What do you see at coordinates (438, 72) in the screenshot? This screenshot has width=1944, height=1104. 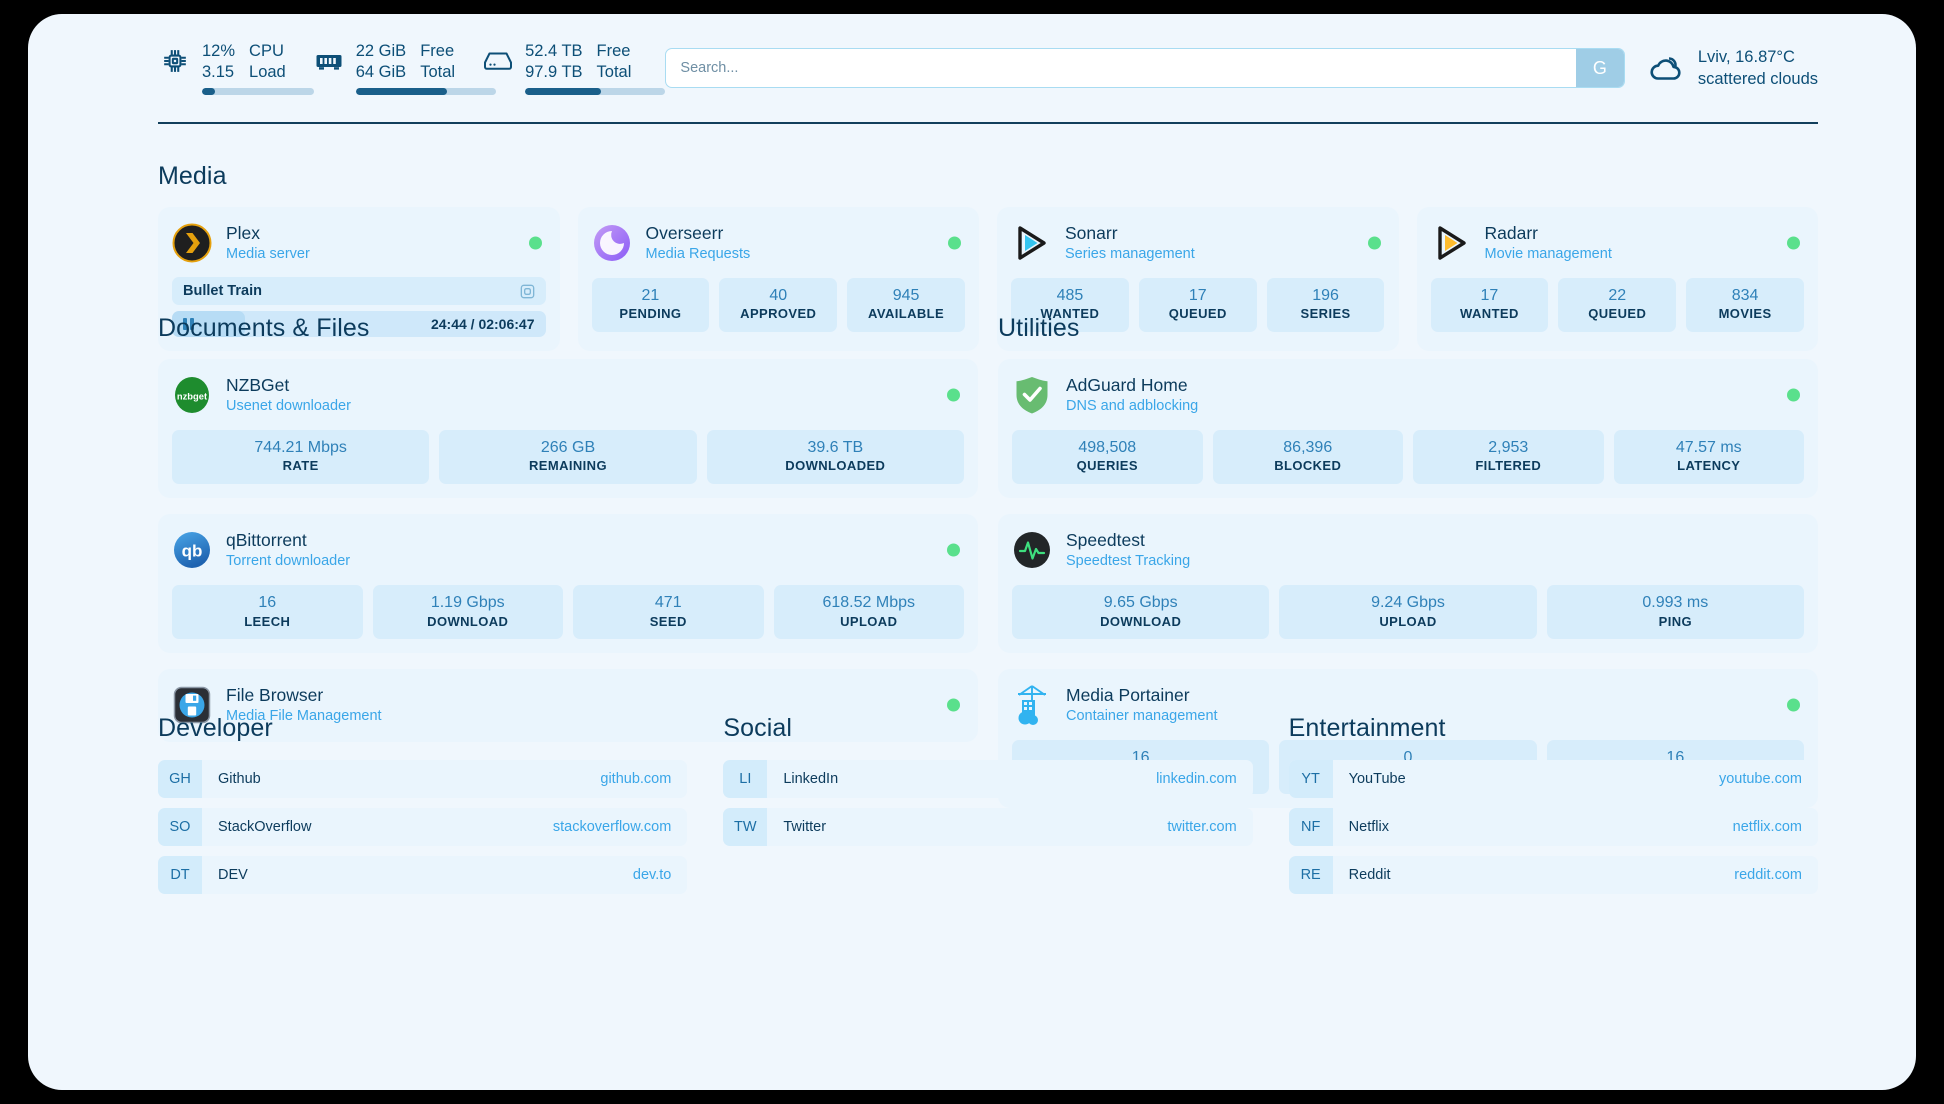 I see `resource-label-bottom: Total` at bounding box center [438, 72].